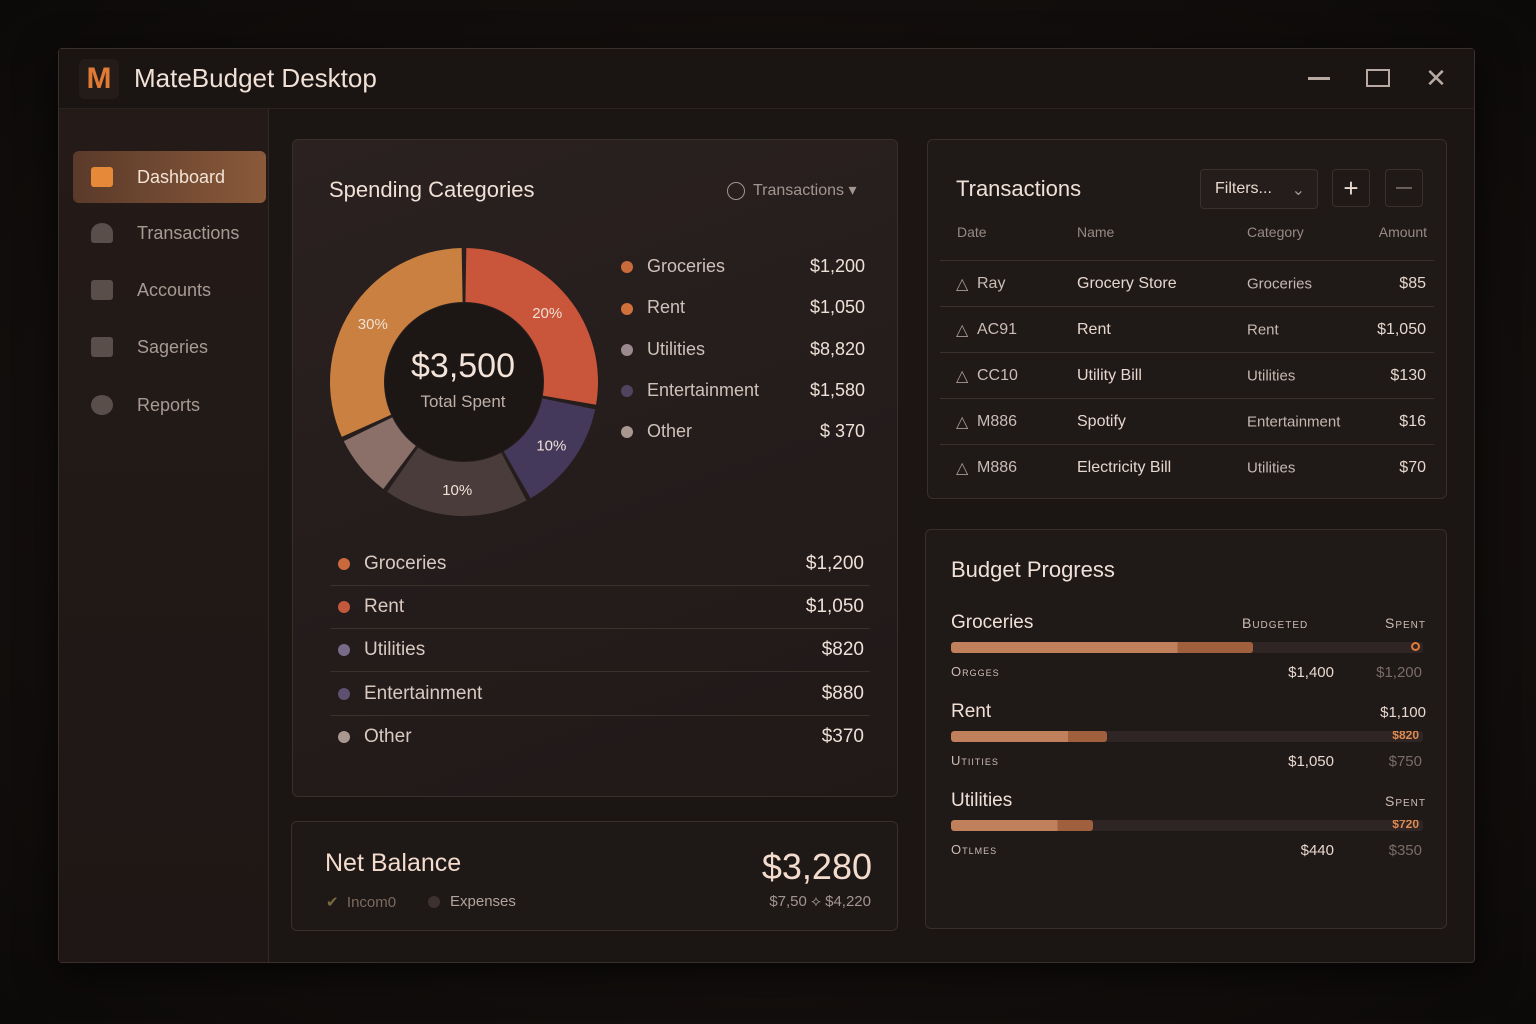 The height and width of the screenshot is (1024, 1536). I want to click on donut-chart: 20% 10% 10% 30%, so click(464, 382).